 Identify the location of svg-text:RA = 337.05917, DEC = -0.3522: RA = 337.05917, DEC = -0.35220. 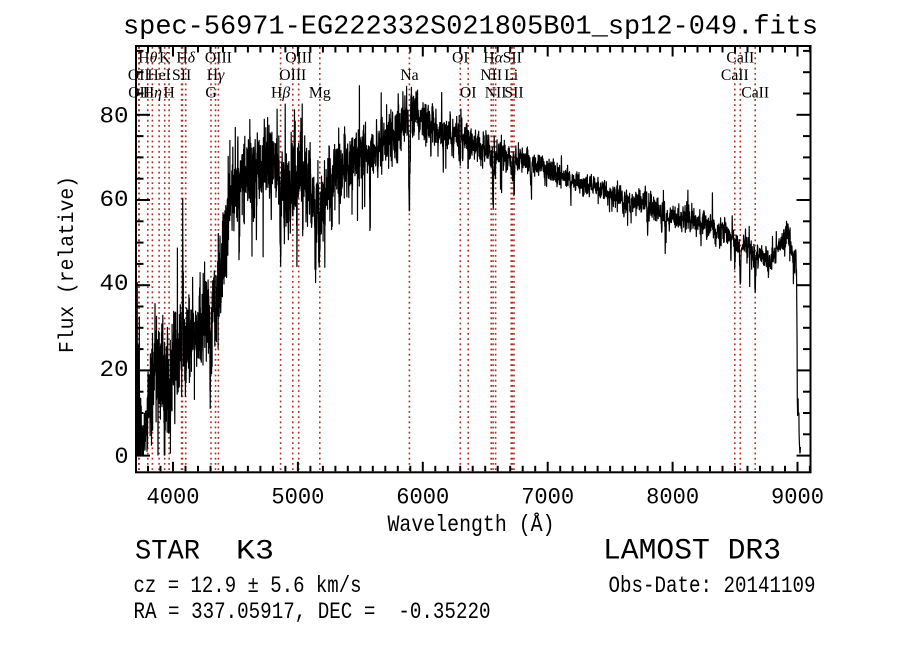
(312, 612).